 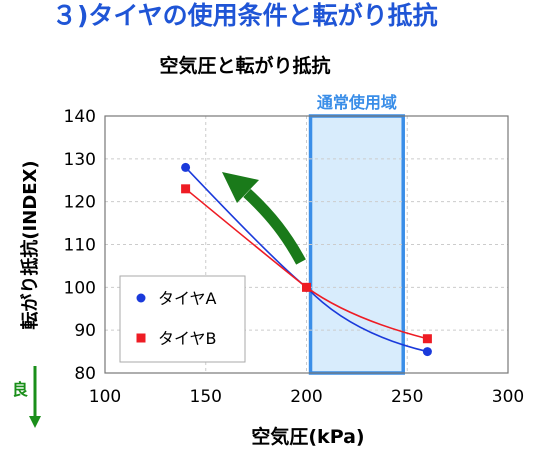 What do you see at coordinates (206, 397) in the screenshot?
I see `x-tick-label: 150` at bounding box center [206, 397].